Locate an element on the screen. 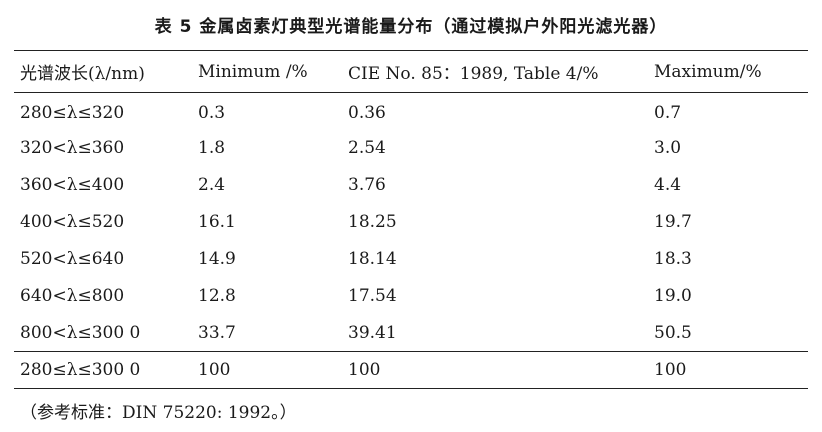  reference-note: （参考标准：DIN 75220: 1992。） is located at coordinates (158, 413).